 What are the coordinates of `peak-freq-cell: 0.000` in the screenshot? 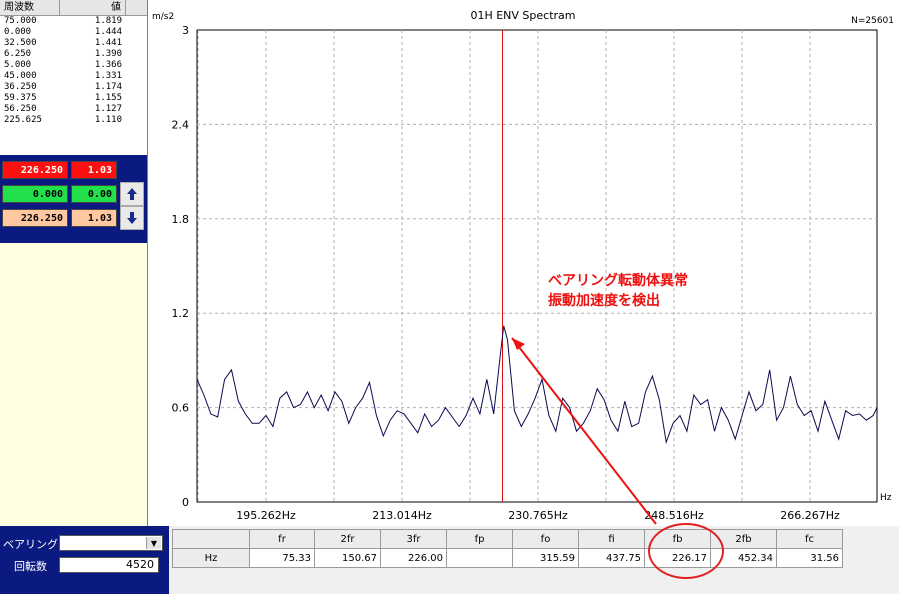 It's located at (18, 32).